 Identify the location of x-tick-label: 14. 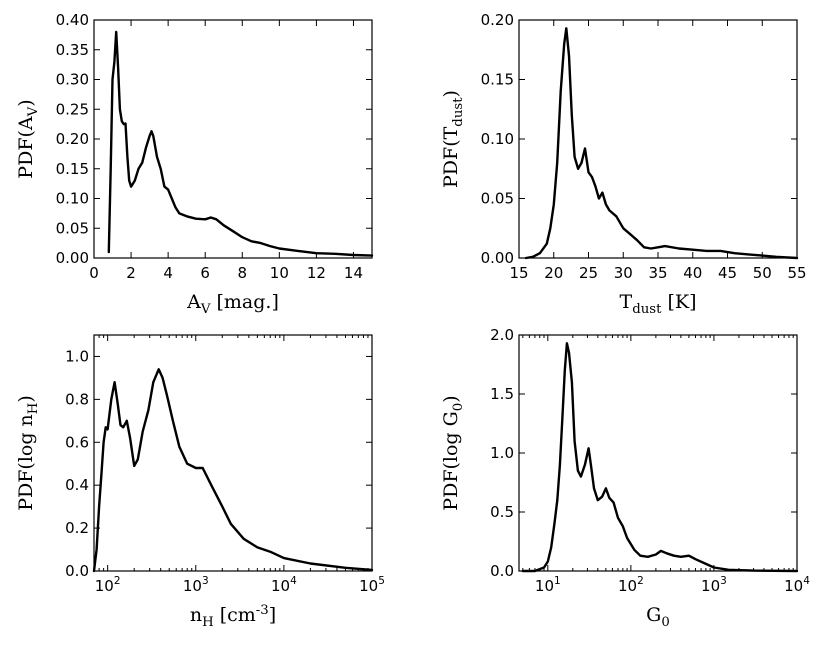
(353, 273).